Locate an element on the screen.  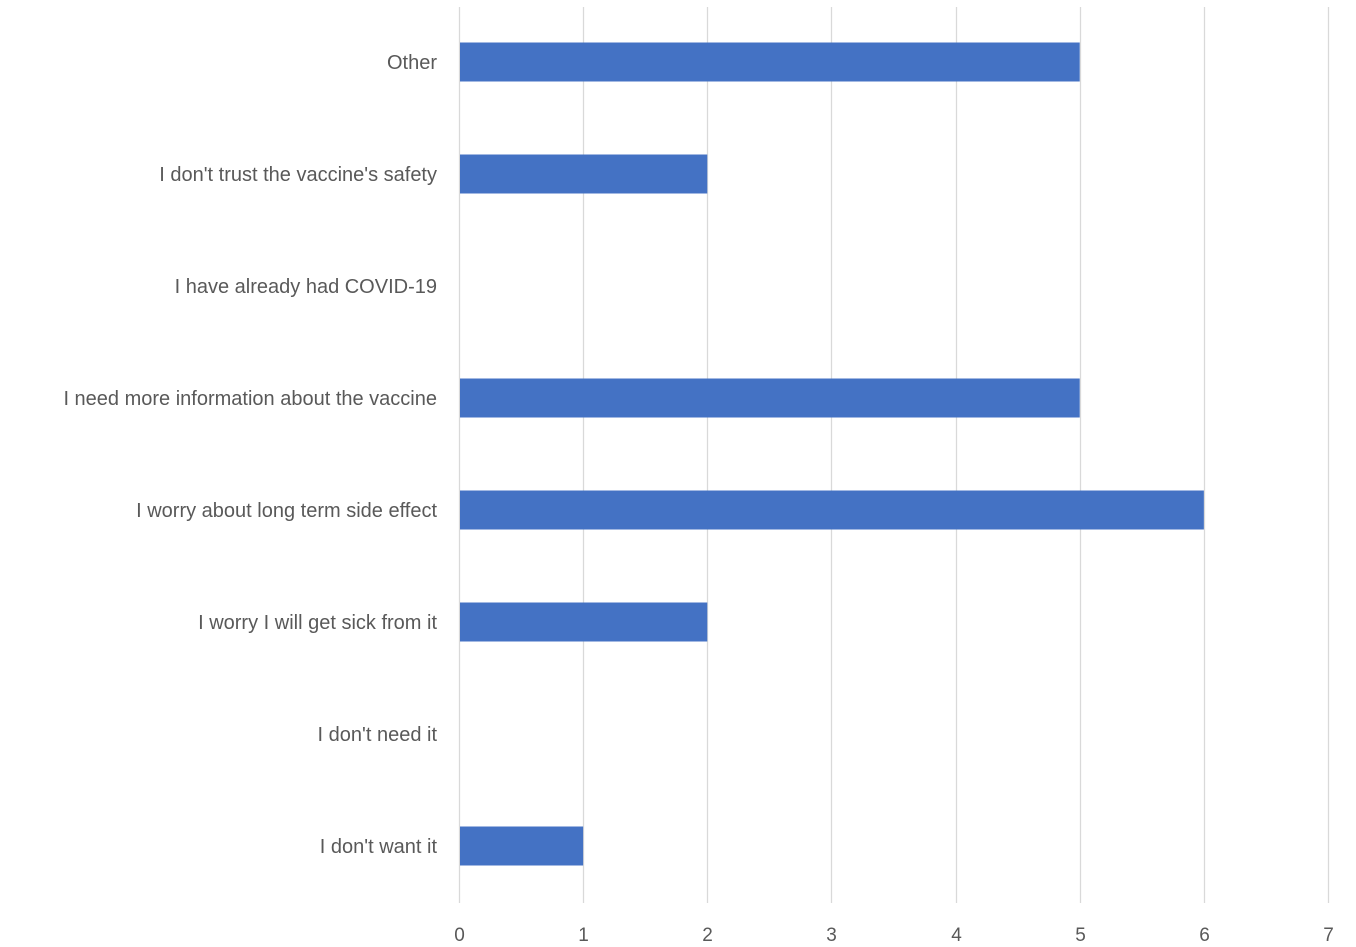
x-tick-label: 5 is located at coordinates (1080, 935).